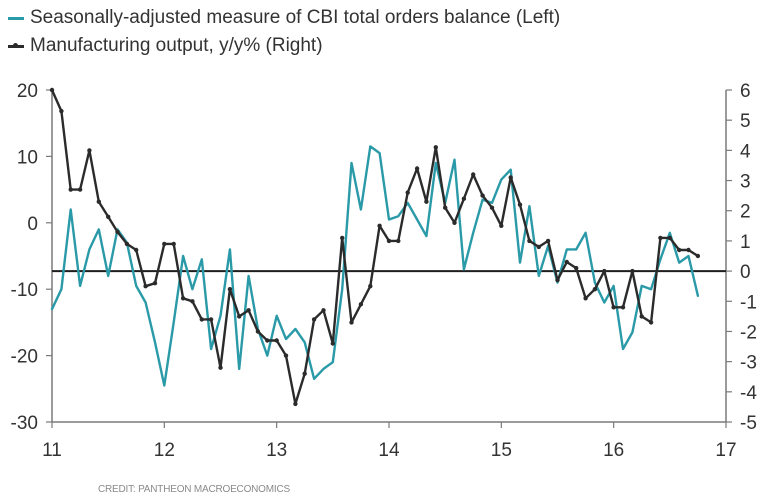  What do you see at coordinates (24, 423) in the screenshot?
I see `left-axis-tick-label: -30` at bounding box center [24, 423].